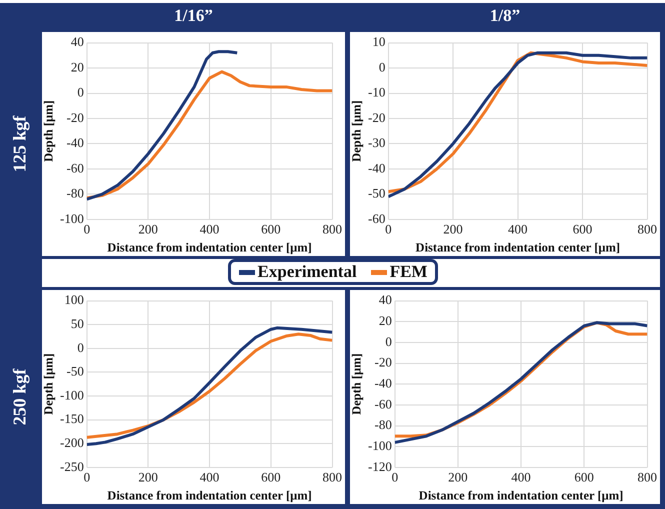 Image resolution: width=665 pixels, height=509 pixels. I want to click on text: 125 kgf, so click(20, 144).